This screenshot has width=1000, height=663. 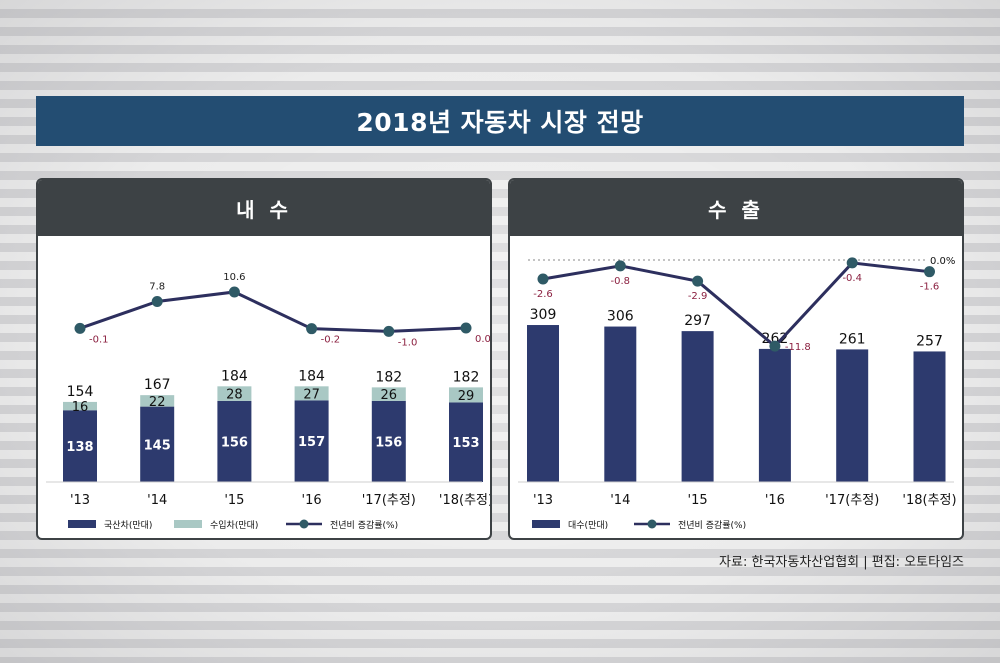 I want to click on legend-import-swatch, so click(x=188, y=524).